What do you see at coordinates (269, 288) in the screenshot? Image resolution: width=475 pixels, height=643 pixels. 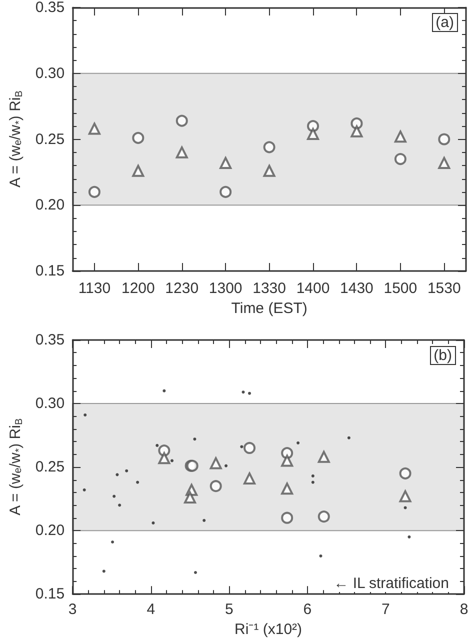 I see `x-tick-label: 1330` at bounding box center [269, 288].